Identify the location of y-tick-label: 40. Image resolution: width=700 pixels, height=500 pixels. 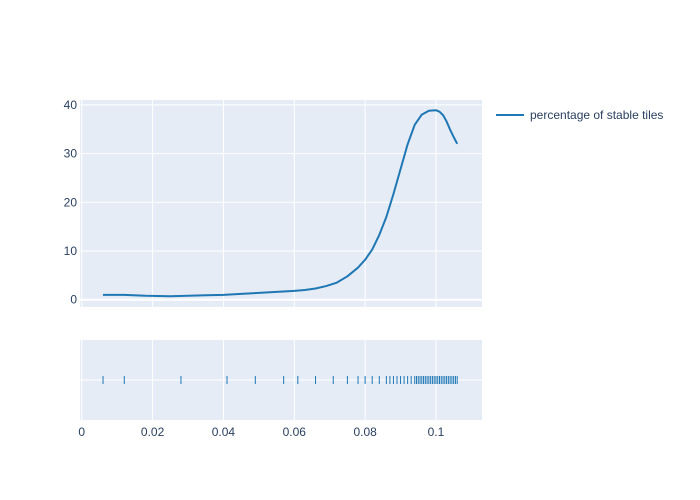
(71, 105).